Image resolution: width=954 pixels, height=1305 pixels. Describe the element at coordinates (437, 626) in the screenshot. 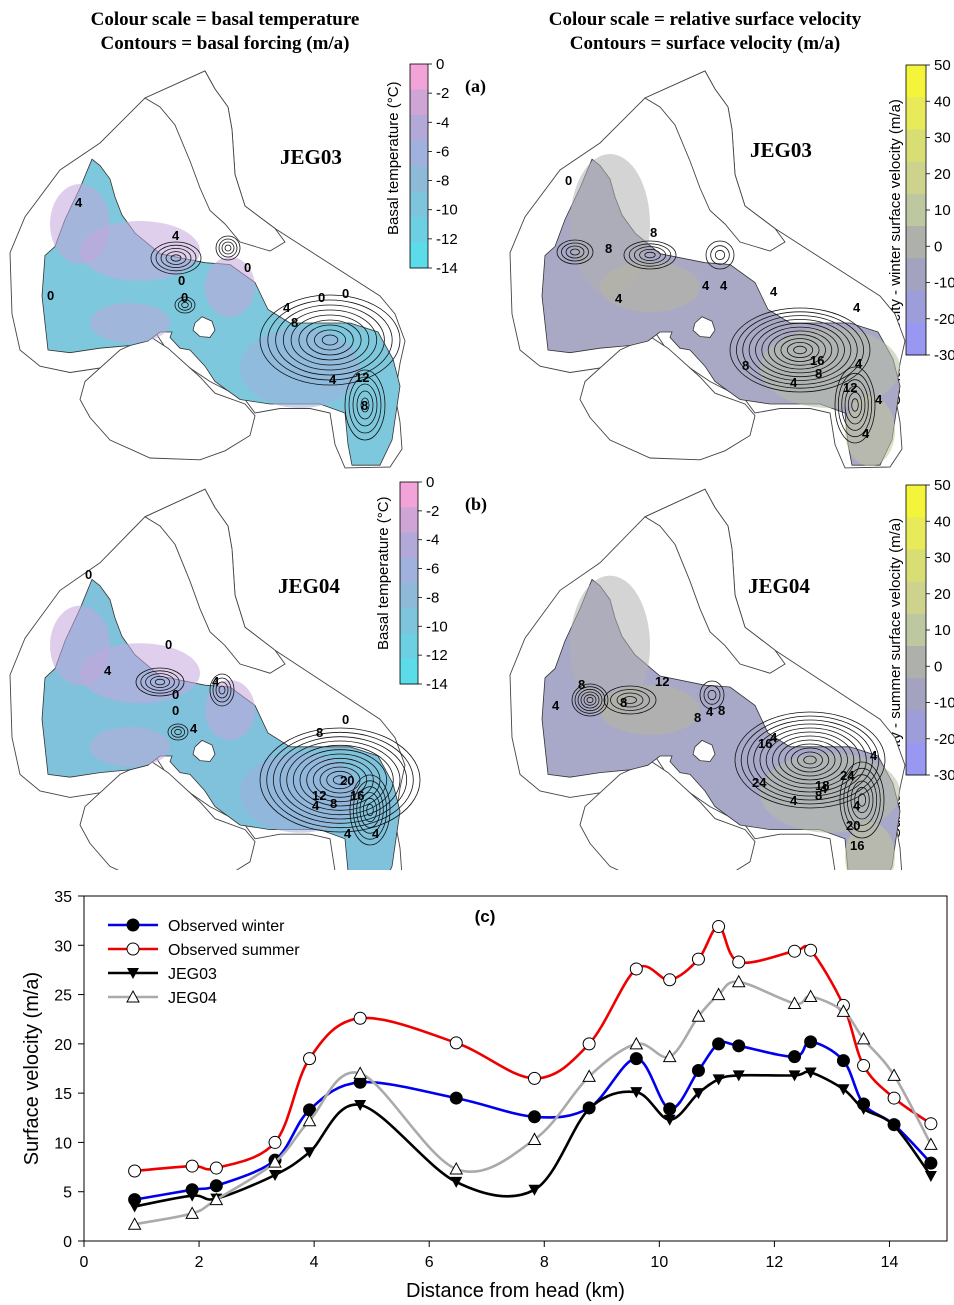

I see `colorbar-temp-b-tick-label: -10` at that location.